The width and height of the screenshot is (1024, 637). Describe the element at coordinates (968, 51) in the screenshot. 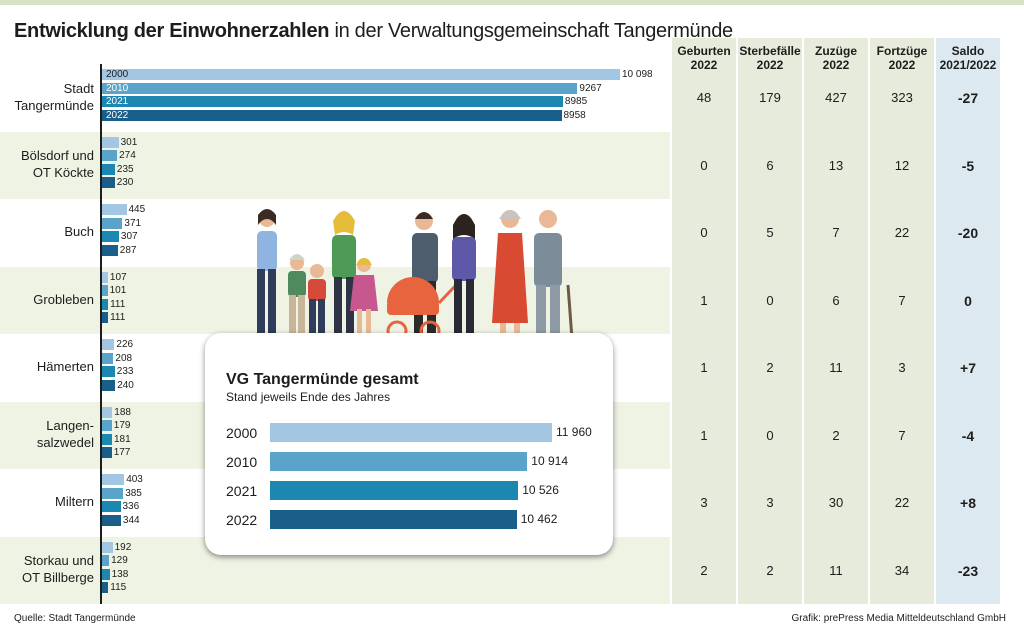

I see `table-header-top: Saldo` at that location.